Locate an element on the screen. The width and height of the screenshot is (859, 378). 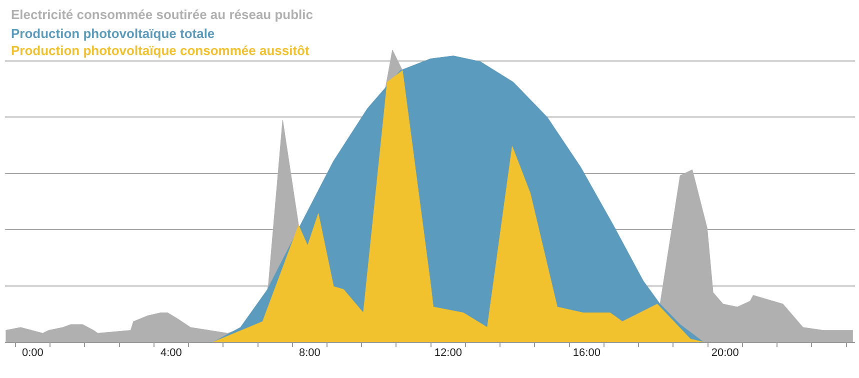
x-tick-label: 12:00 is located at coordinates (448, 353).